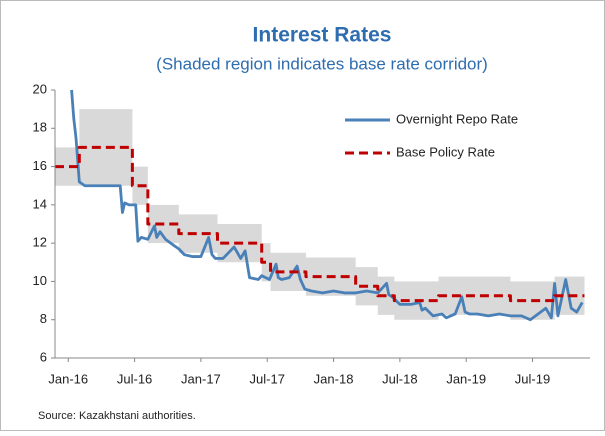 This screenshot has height=436, width=605. What do you see at coordinates (201, 378) in the screenshot?
I see `x-tick-label: Jan-17` at bounding box center [201, 378].